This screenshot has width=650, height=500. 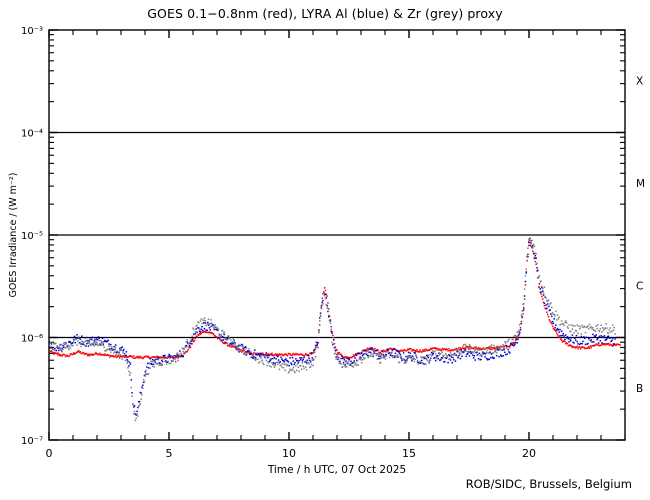 I want to click on flare-class-label: X, so click(x=639, y=82).